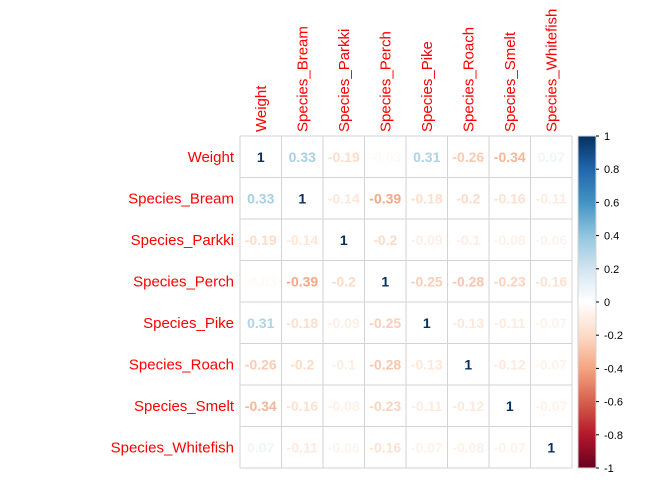 This screenshot has height=480, width=672. What do you see at coordinates (261, 108) in the screenshot?
I see `column-label: Weight` at bounding box center [261, 108].